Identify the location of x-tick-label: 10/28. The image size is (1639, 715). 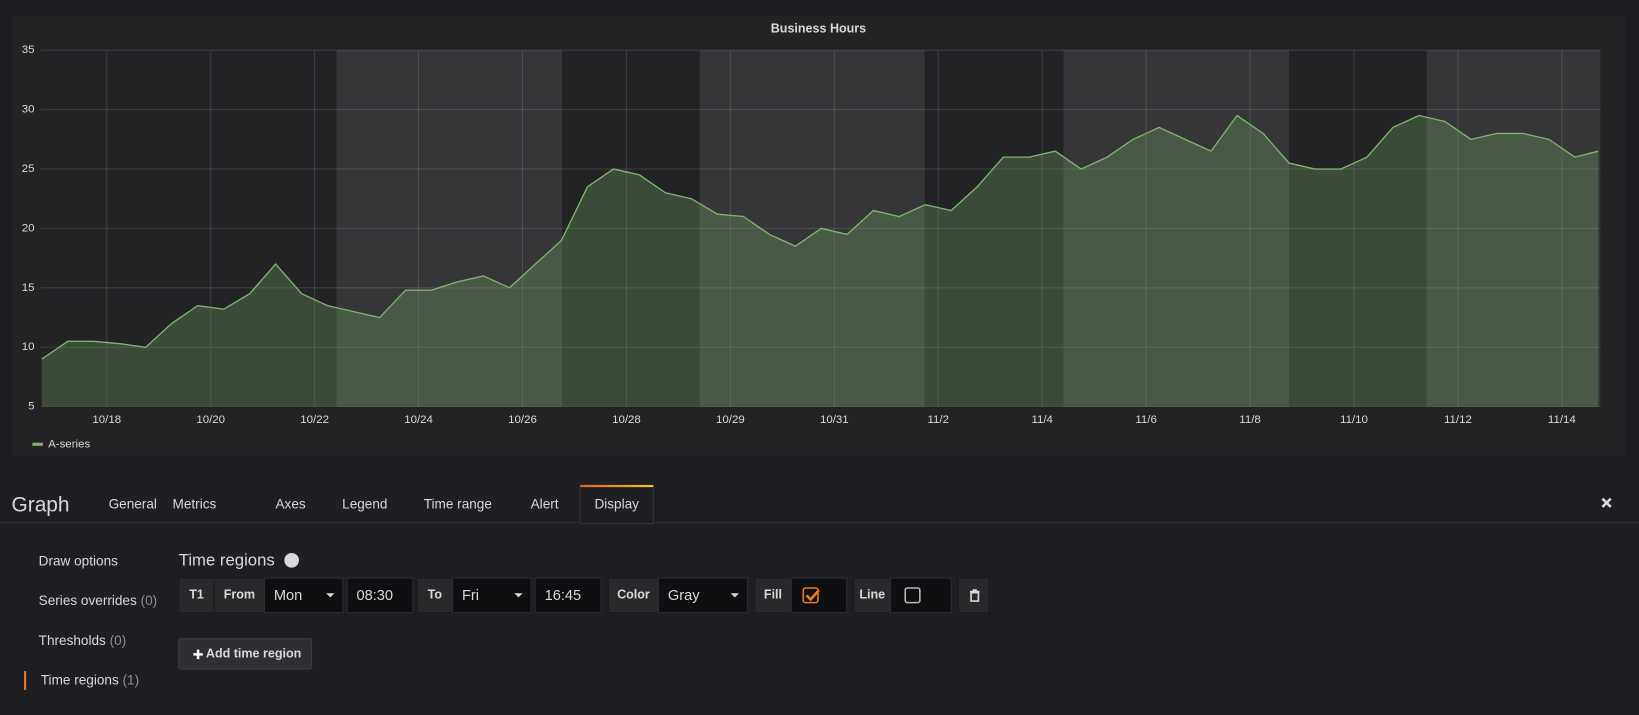
(626, 420).